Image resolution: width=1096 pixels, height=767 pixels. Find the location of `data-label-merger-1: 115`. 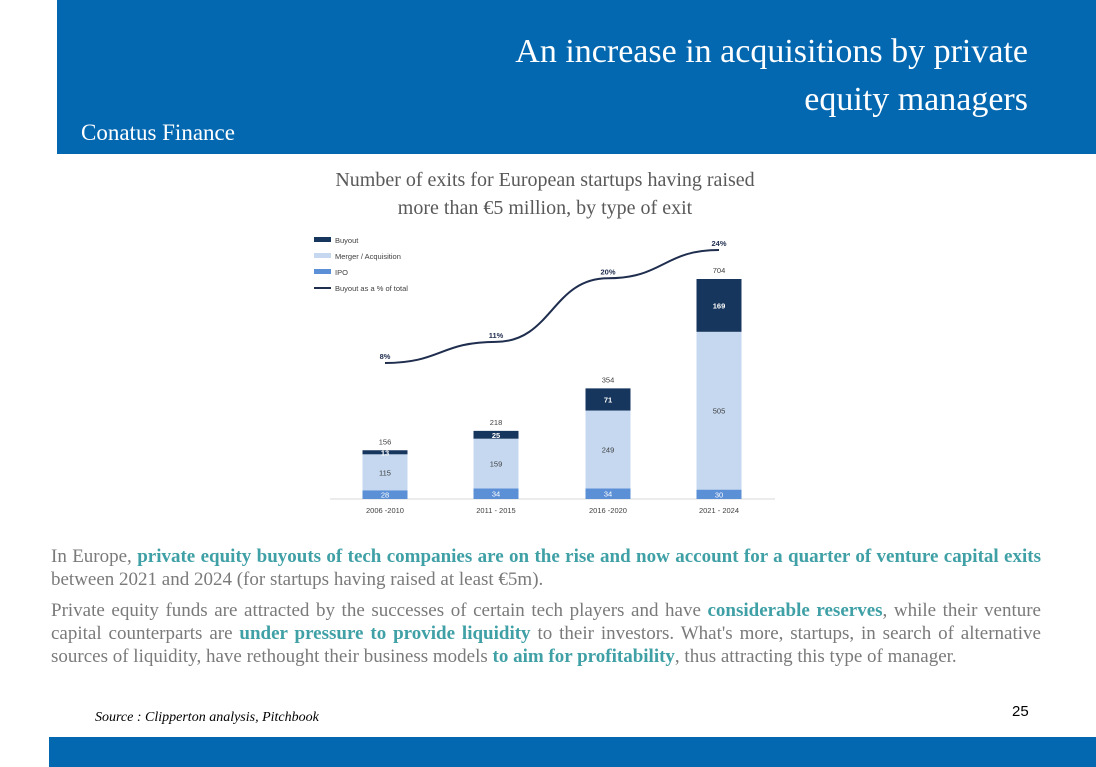

data-label-merger-1: 115 is located at coordinates (385, 472).